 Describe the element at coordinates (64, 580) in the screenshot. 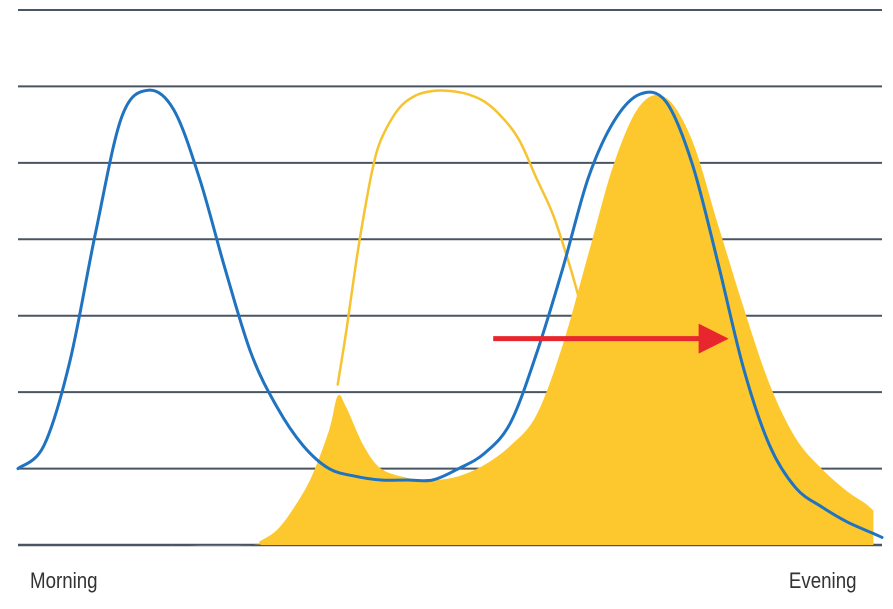

I see `x-axis-start-label: Morning` at that location.